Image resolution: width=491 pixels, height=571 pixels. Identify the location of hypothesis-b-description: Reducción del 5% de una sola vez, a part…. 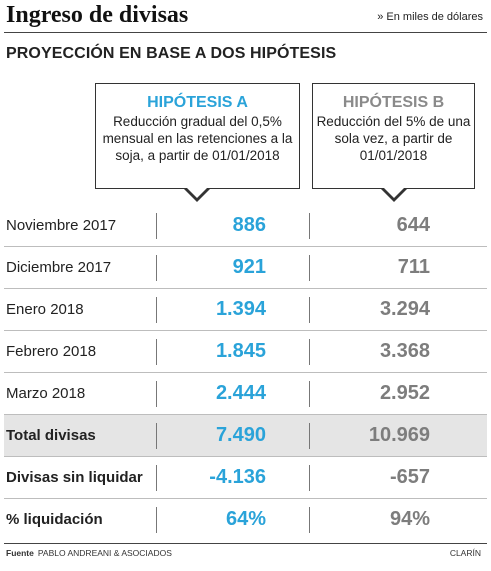
(393, 138).